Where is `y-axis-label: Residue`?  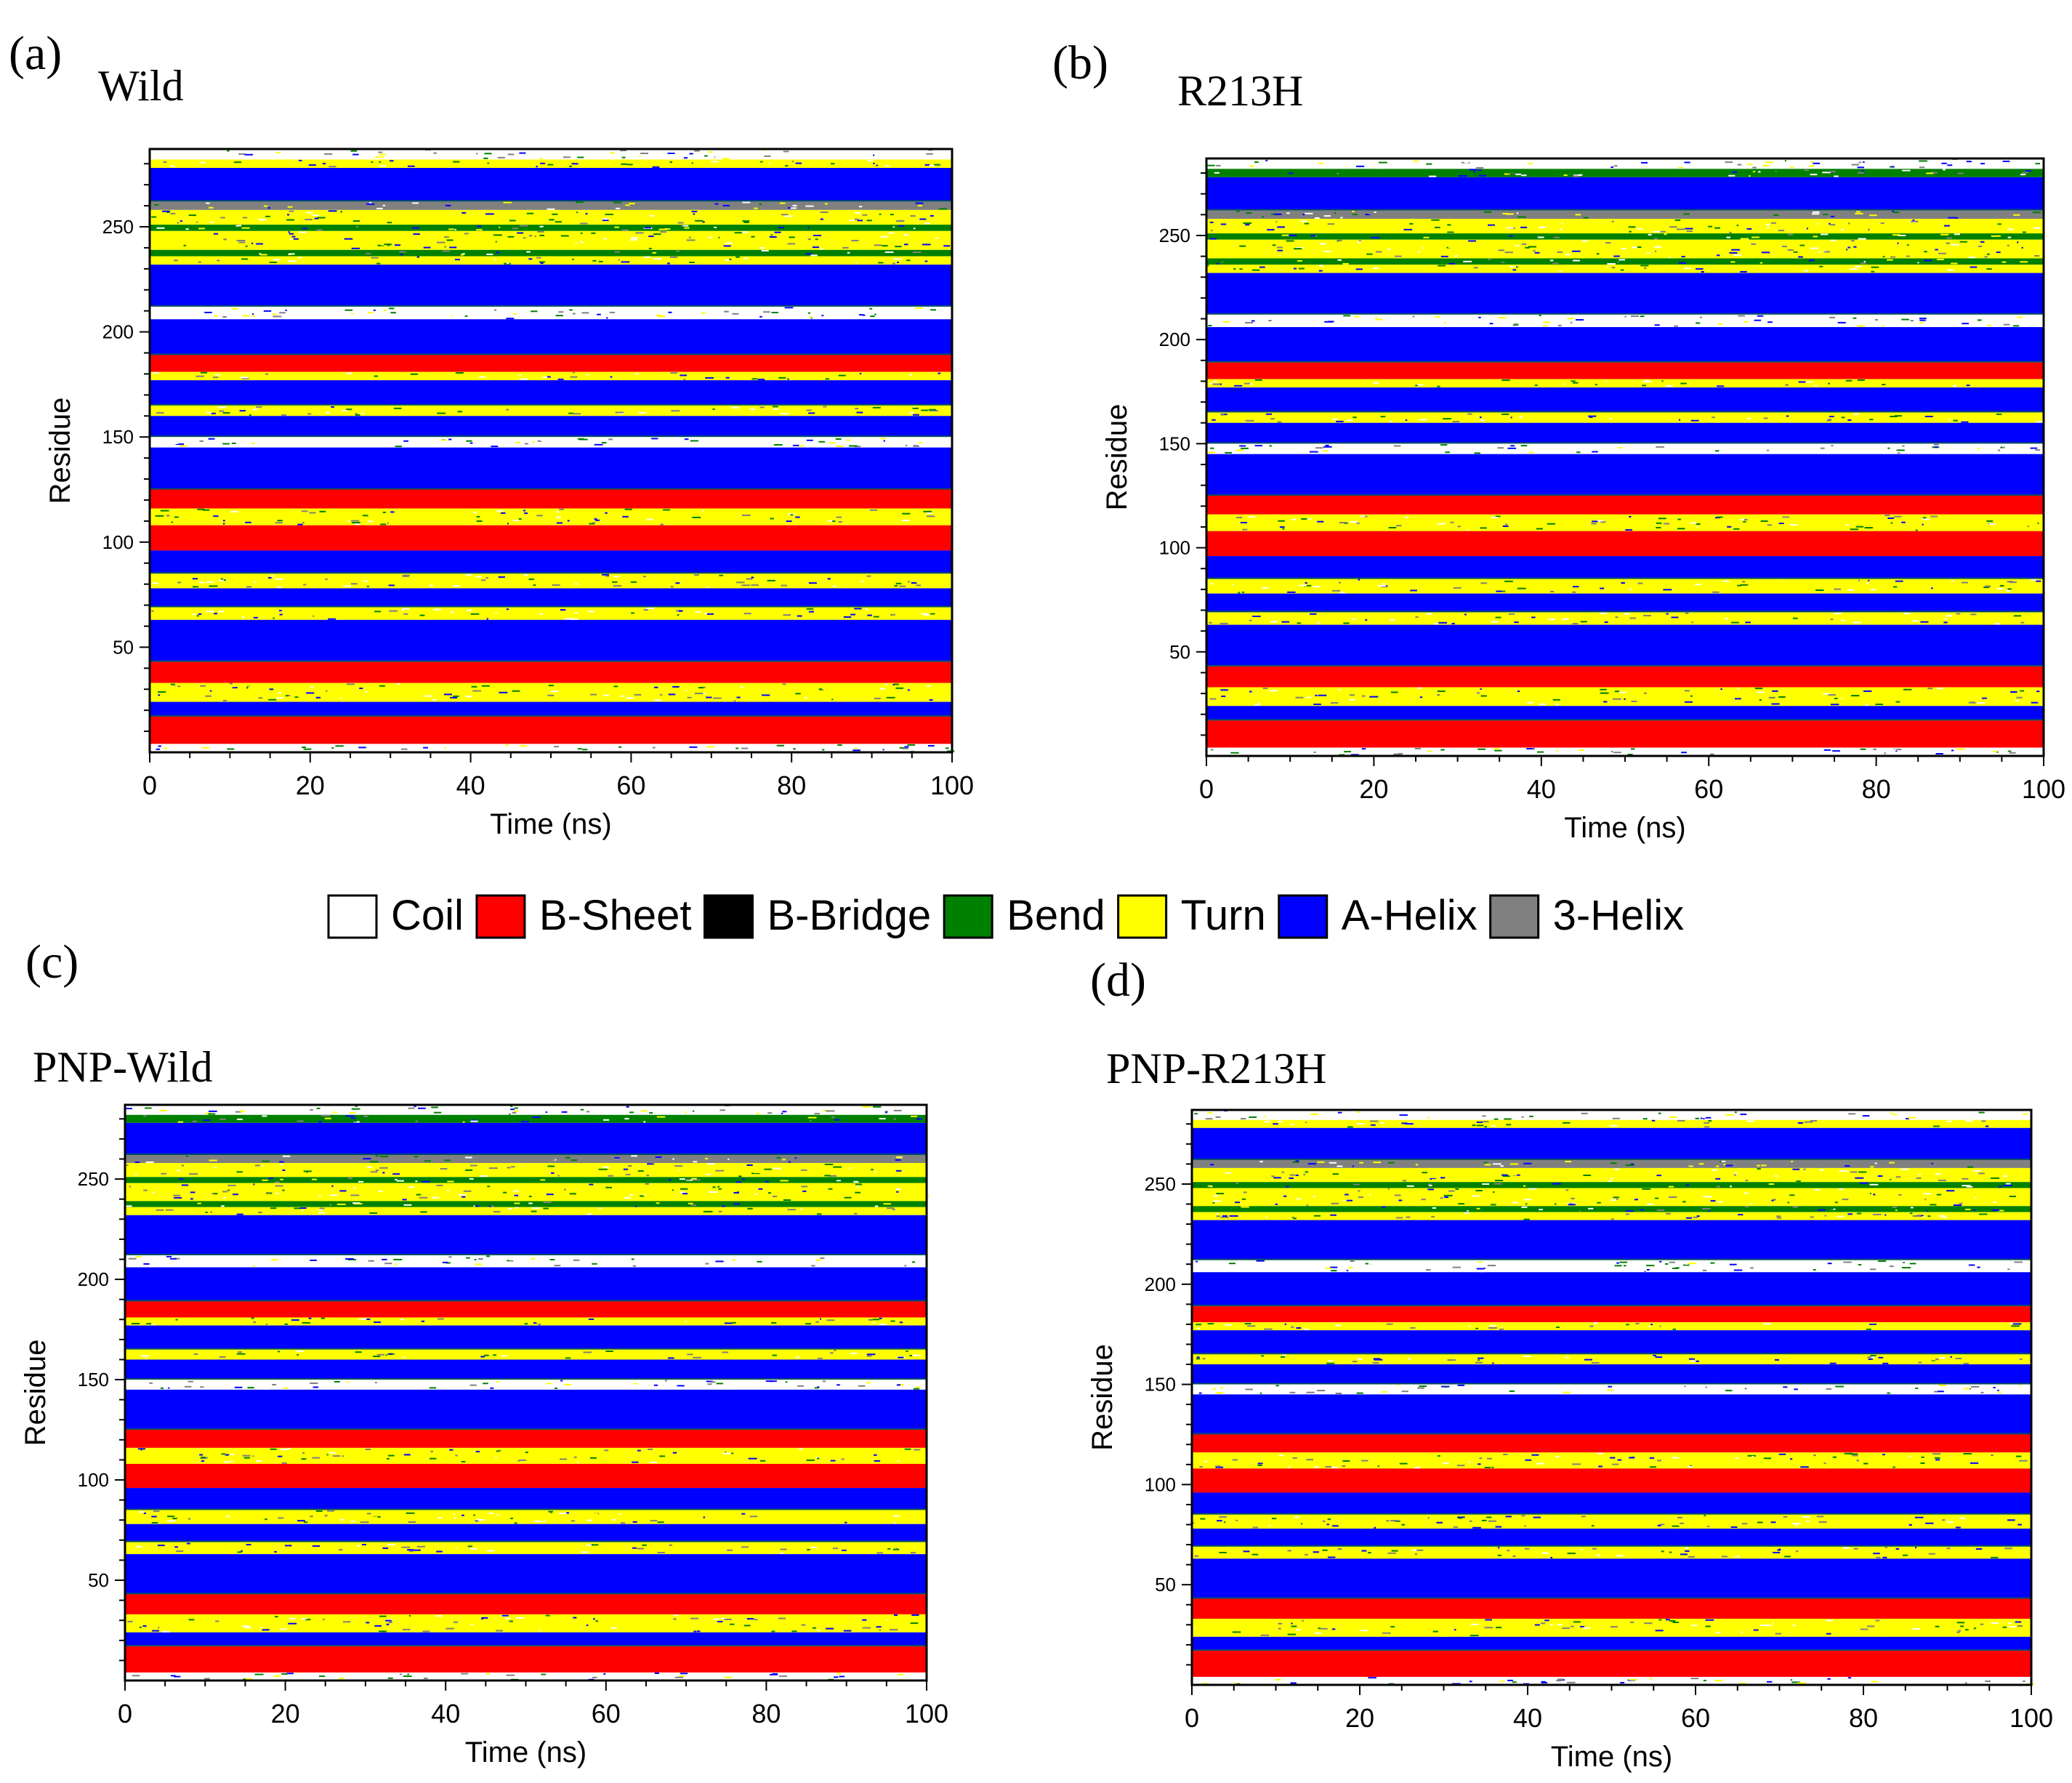
y-axis-label: Residue is located at coordinates (1117, 457).